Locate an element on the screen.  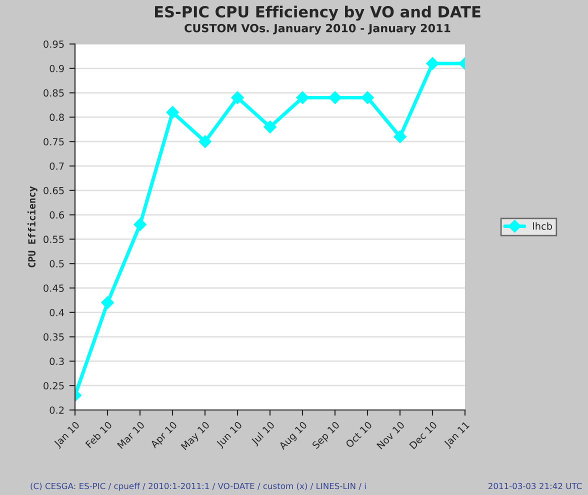
y-tick-label: 0.3 is located at coordinates (57, 362).